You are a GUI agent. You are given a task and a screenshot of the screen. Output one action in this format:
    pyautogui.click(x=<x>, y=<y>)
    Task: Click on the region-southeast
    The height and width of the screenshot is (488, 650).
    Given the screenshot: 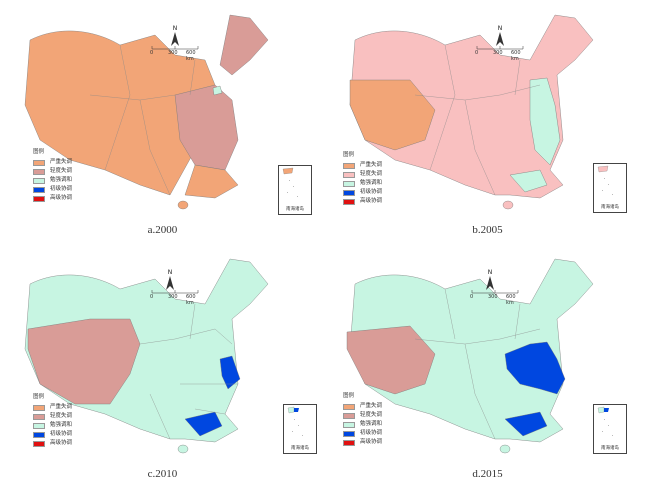 What is the action you would take?
    pyautogui.click(x=211, y=181)
    